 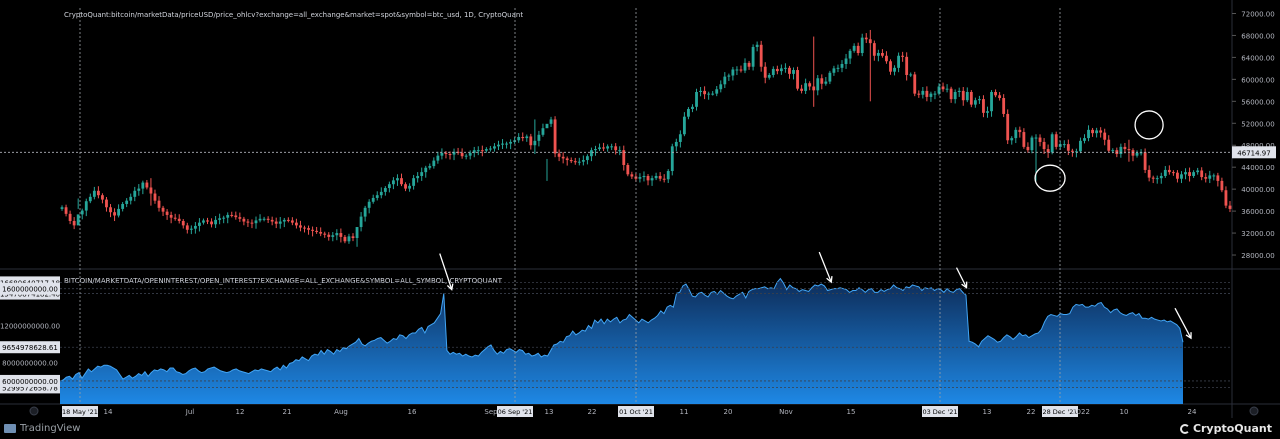 I want to click on oi-level-label: 6000000000.00, so click(x=30, y=382).